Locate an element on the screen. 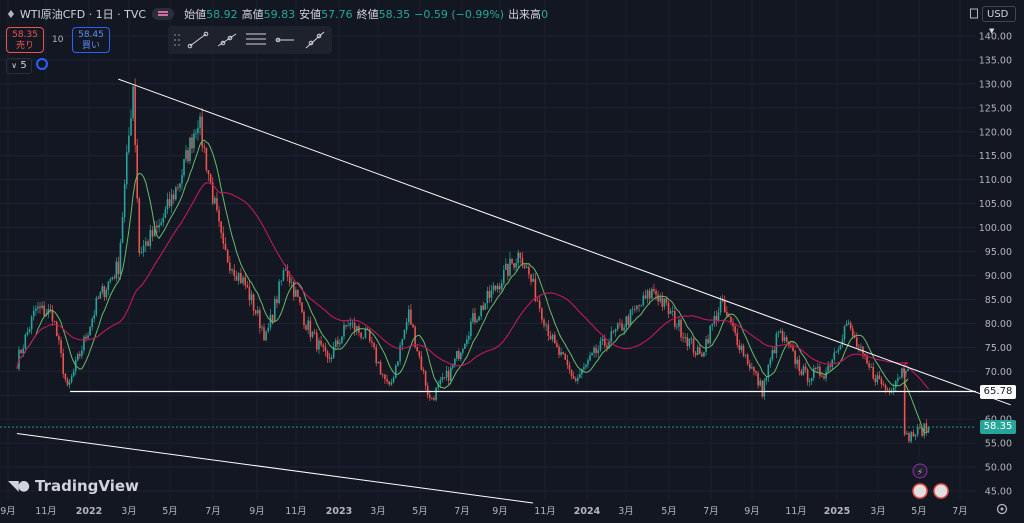  x-tick-label: 2023 is located at coordinates (339, 511).